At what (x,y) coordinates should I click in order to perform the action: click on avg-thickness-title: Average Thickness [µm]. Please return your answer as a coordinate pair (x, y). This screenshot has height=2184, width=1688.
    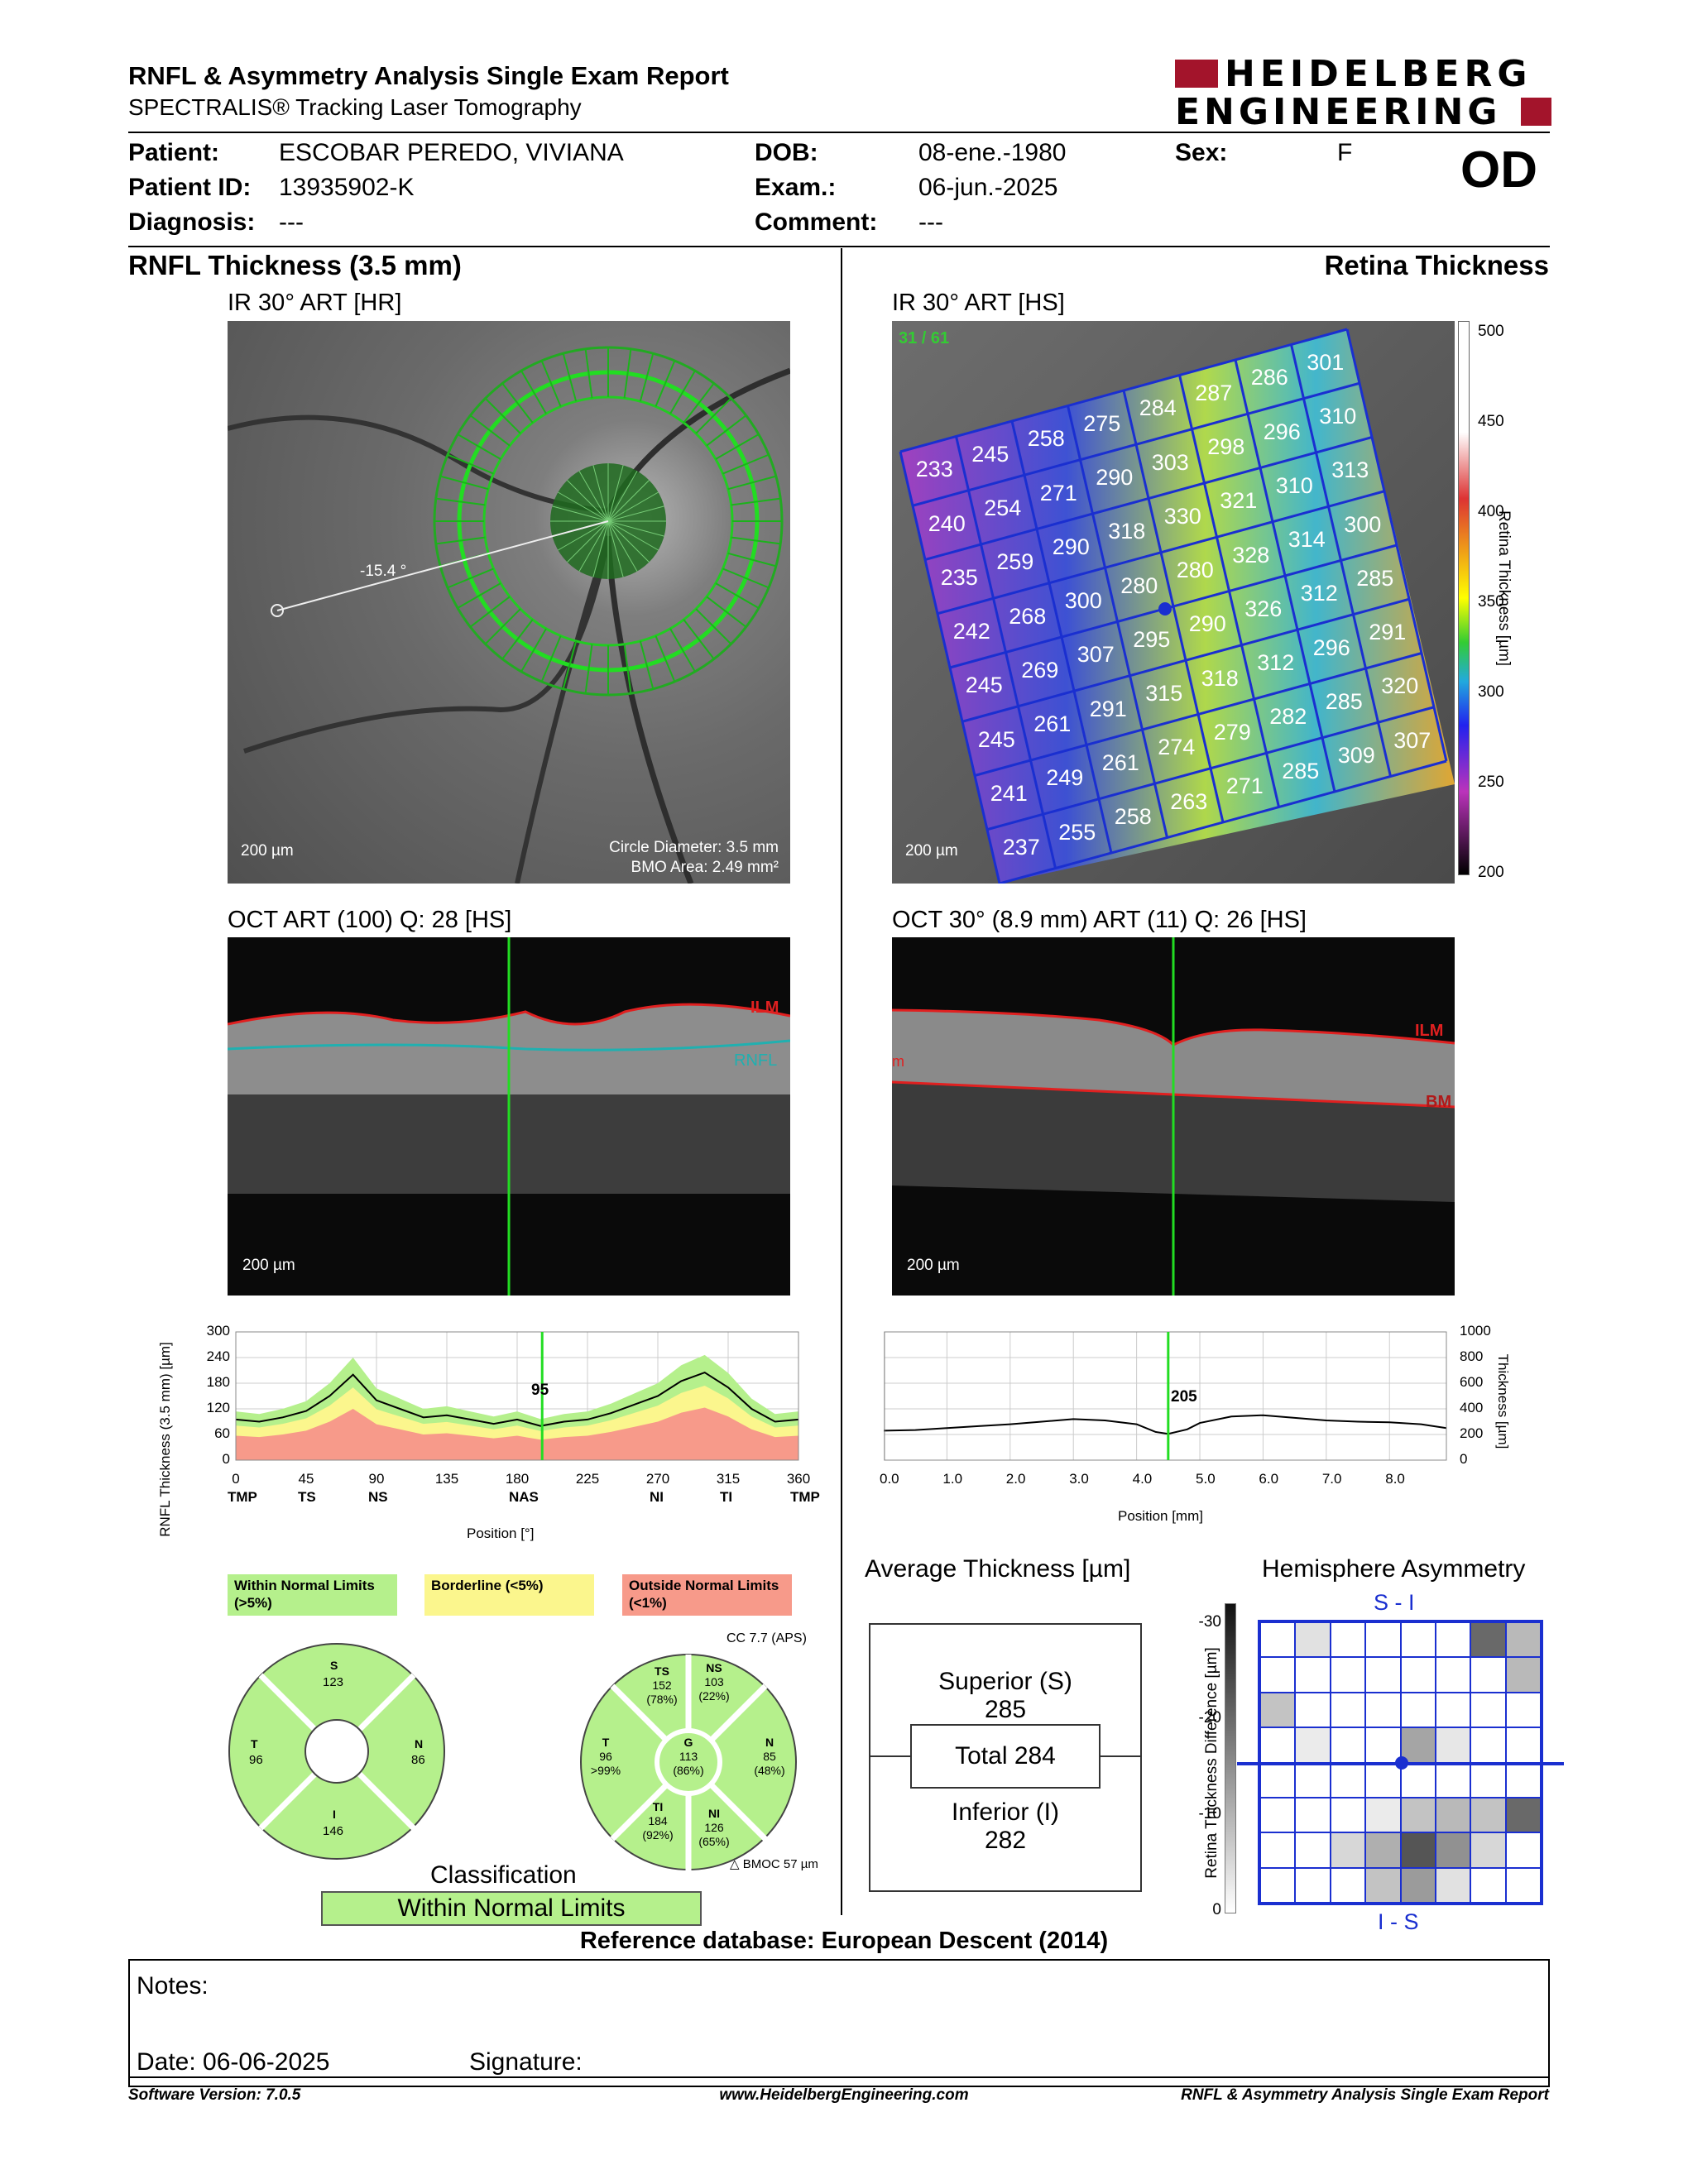
    Looking at the image, I should click on (998, 1569).